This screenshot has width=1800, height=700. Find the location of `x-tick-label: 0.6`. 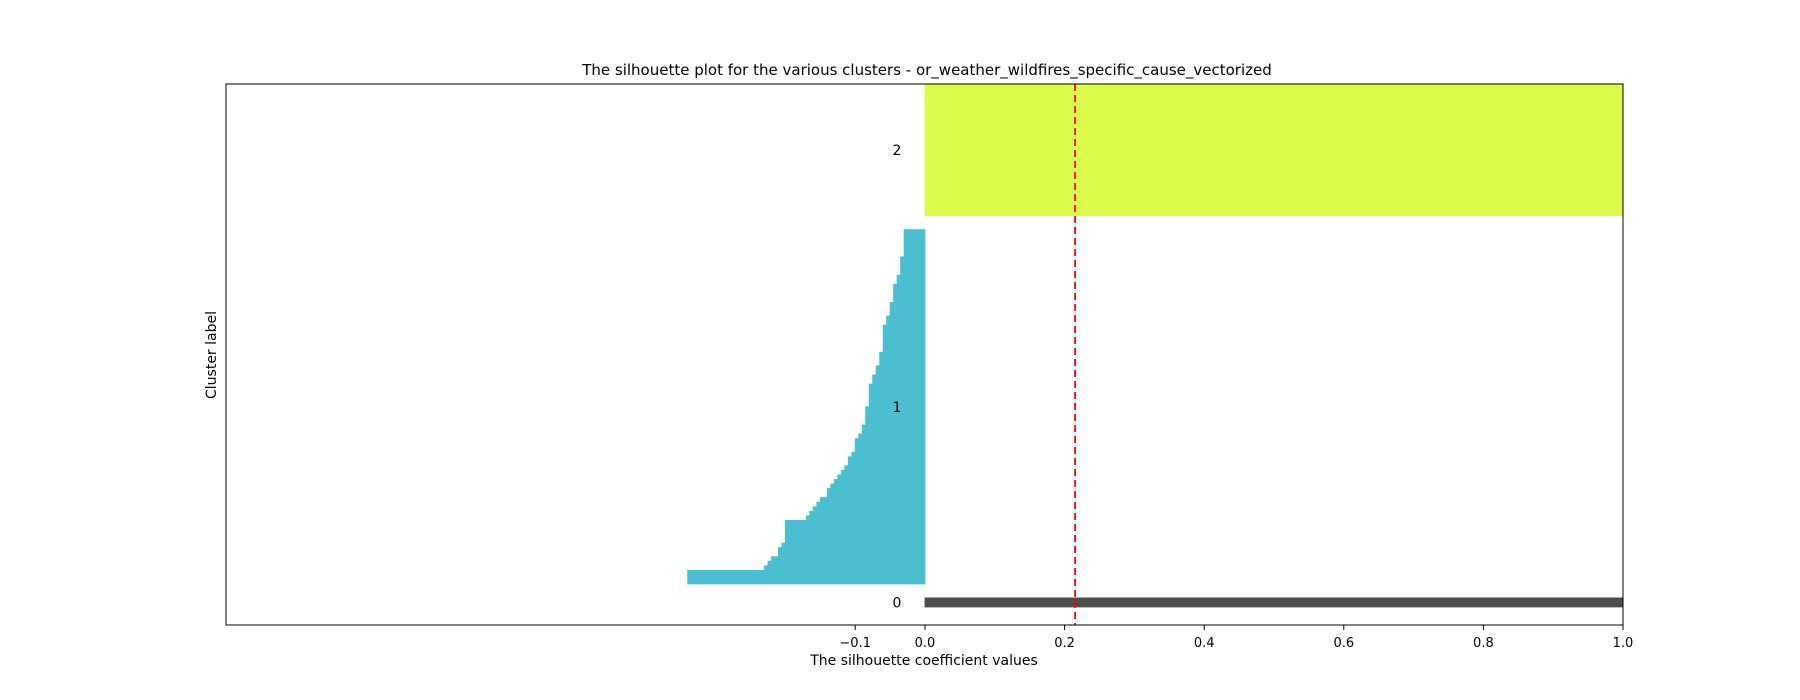

x-tick-label: 0.6 is located at coordinates (1343, 643).